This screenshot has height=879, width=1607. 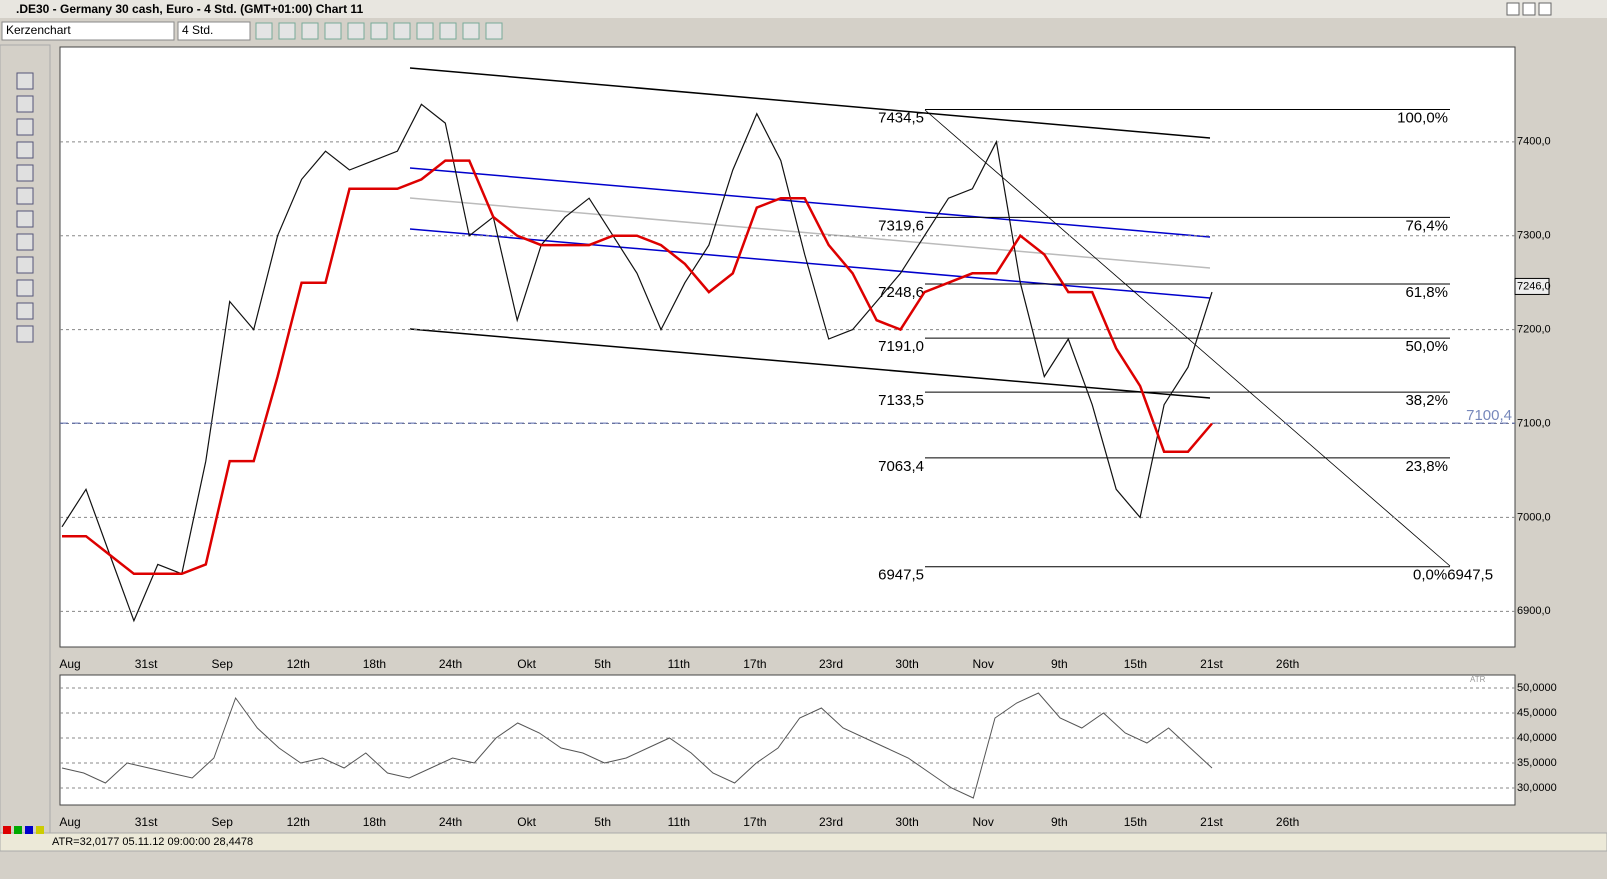 I want to click on chart-type-text: Kerzenchart, so click(x=38, y=30).